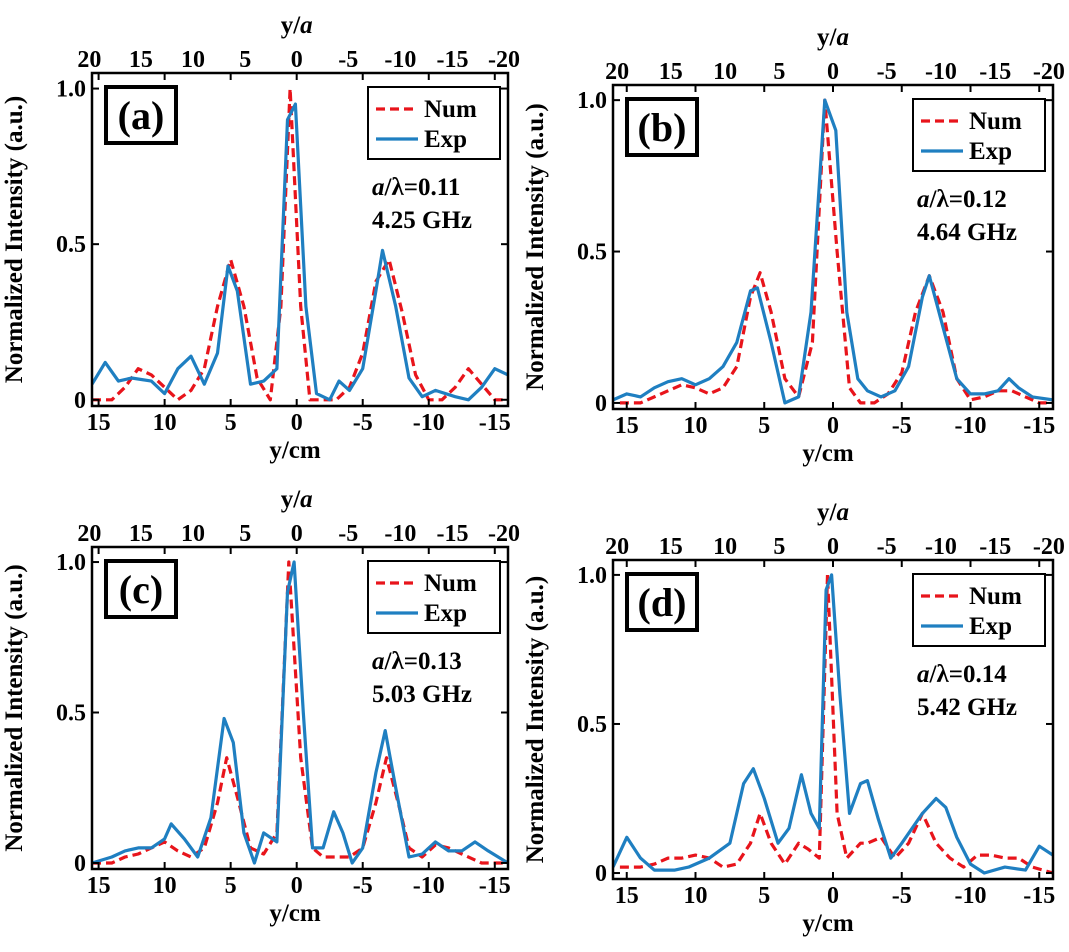  Describe the element at coordinates (779, 72) in the screenshot. I see `top-x-tick-label: 5` at that location.